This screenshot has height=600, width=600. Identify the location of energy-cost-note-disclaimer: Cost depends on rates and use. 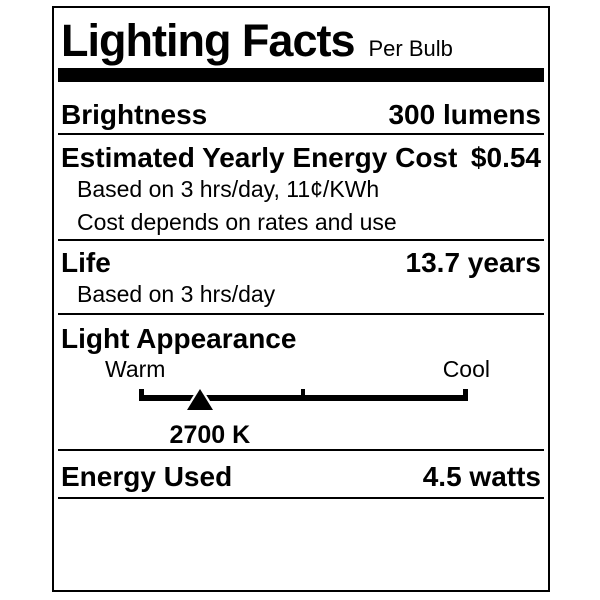
(237, 222).